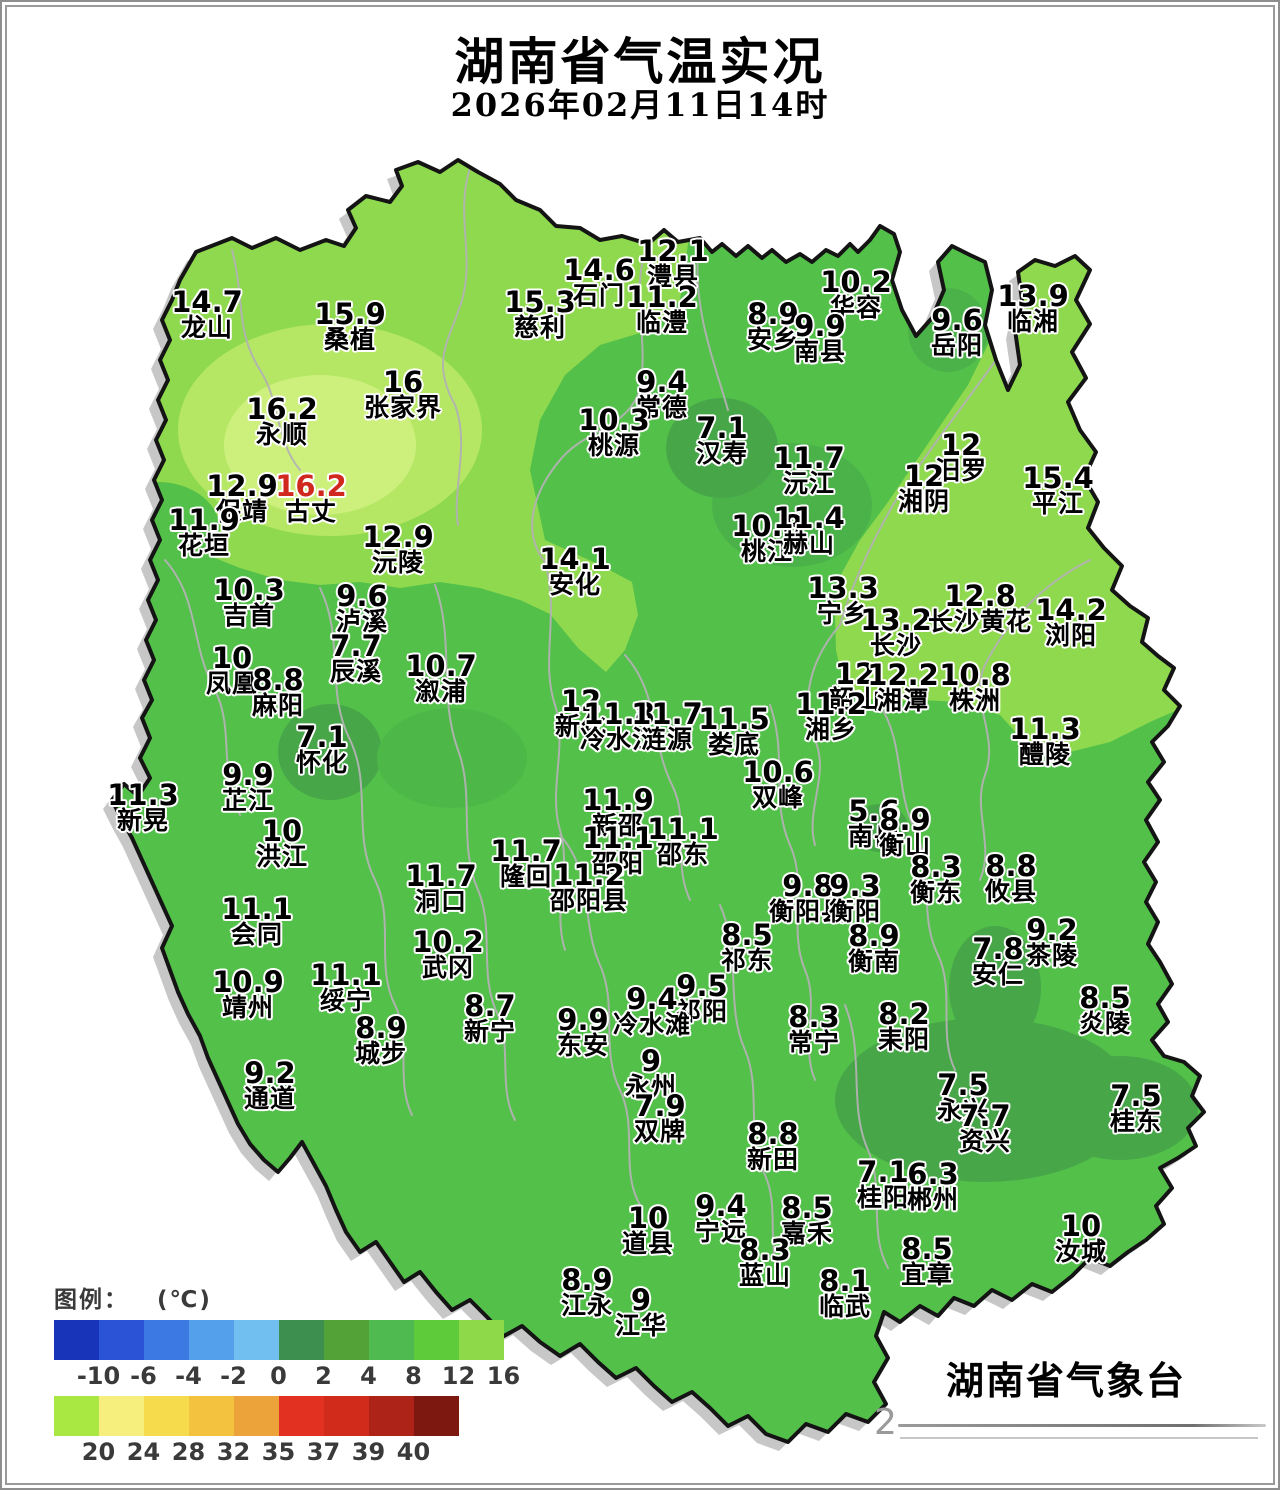 The width and height of the screenshot is (1280, 1490). Describe the element at coordinates (279, 1297) in the screenshot. I see `legend-title: 图例： (℃)` at that location.